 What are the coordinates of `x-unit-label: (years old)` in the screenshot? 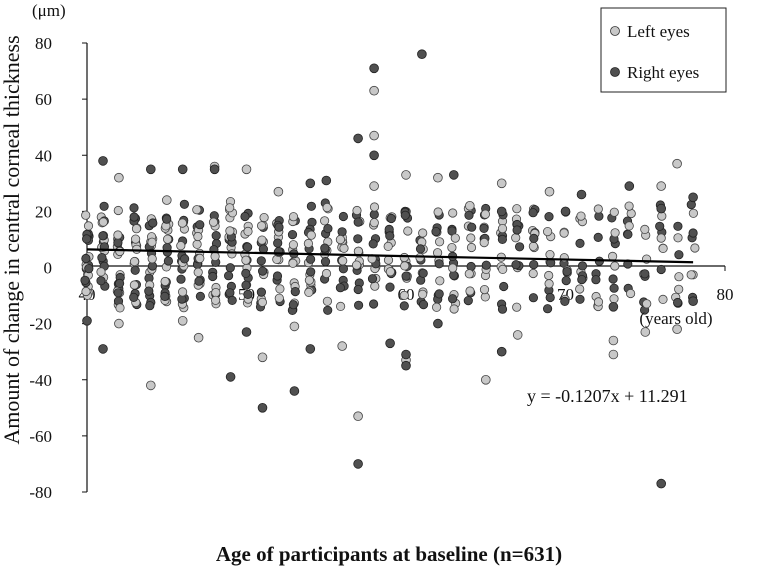 It's located at (675, 318).